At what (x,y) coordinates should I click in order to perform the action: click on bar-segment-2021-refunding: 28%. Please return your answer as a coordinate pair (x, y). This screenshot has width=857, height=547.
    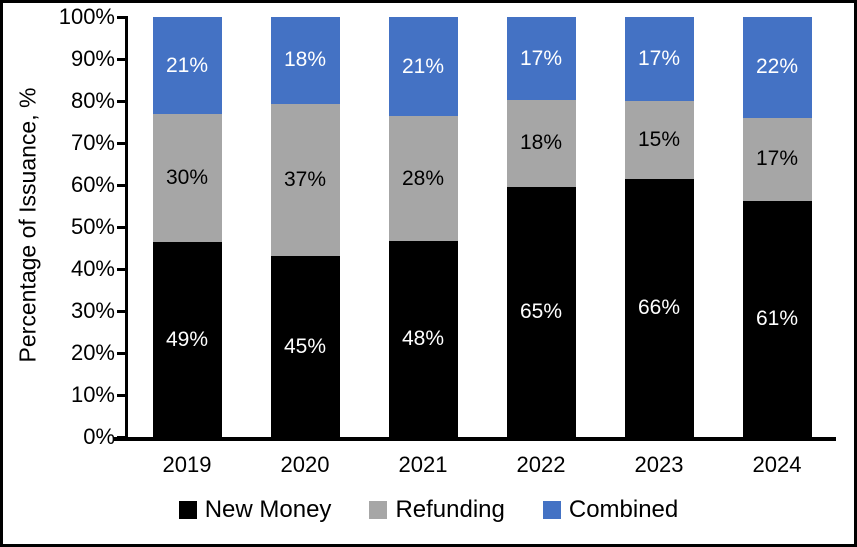
    Looking at the image, I should click on (423, 178).